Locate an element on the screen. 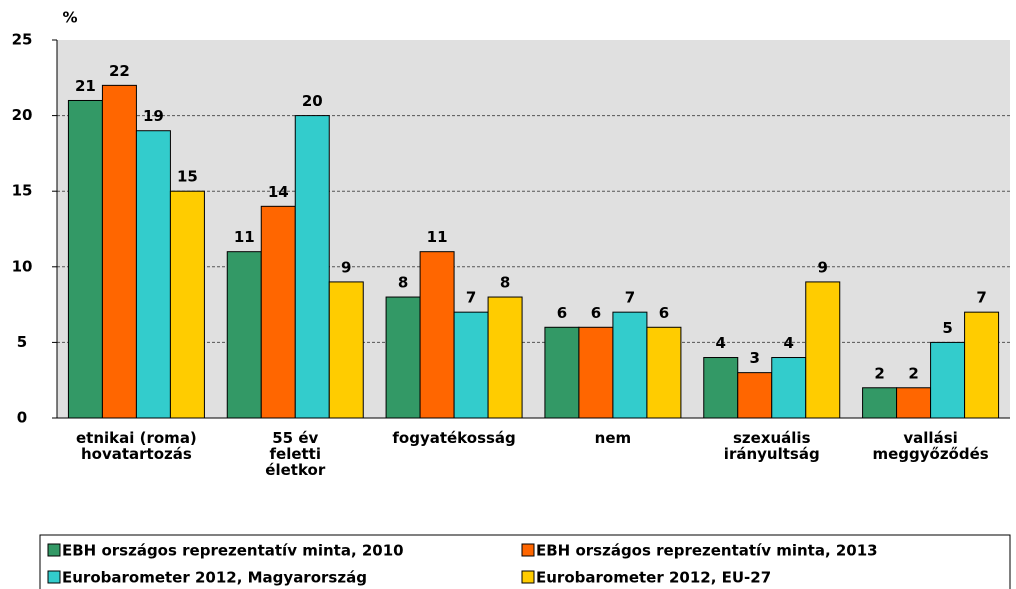 The image size is (1016, 589). value-label: 19 is located at coordinates (153, 116).